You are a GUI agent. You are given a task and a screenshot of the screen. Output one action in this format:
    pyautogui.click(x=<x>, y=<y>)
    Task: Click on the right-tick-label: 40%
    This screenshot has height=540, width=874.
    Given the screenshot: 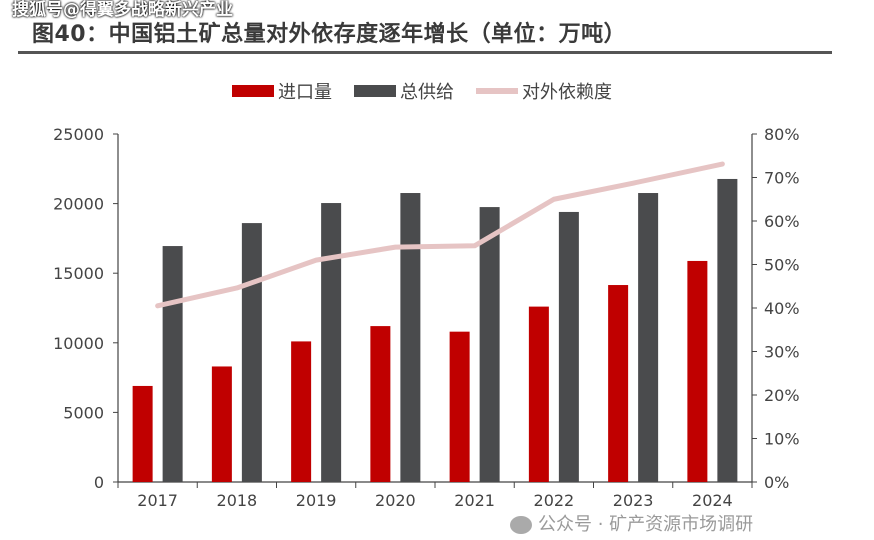 What is the action you would take?
    pyautogui.click(x=782, y=308)
    